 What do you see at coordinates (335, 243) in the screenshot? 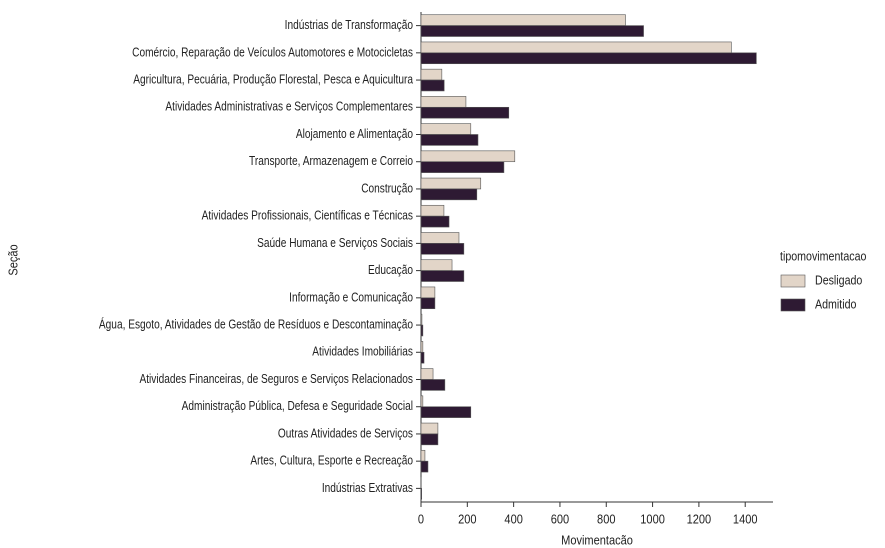
I see `y-tick-label: Saúde Humana e Serviços Sociais` at bounding box center [335, 243].